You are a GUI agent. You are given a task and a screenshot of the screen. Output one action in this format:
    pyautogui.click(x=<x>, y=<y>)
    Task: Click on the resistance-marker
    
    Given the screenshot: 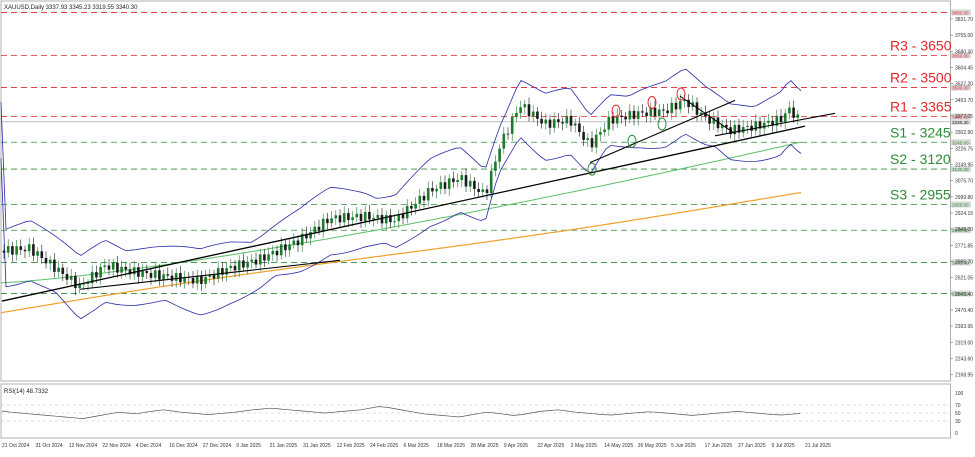 What is the action you would take?
    pyautogui.click(x=681, y=94)
    